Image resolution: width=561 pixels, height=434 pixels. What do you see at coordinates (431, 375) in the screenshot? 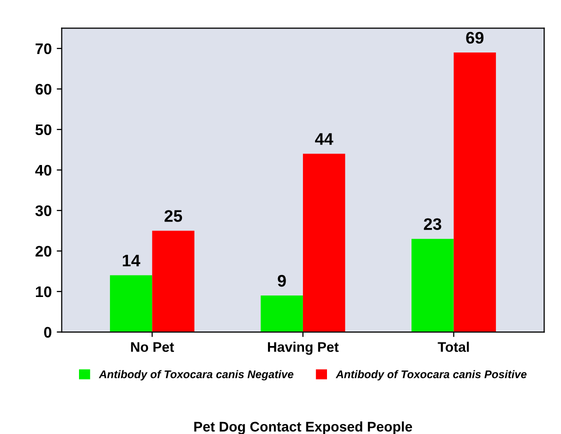
I see `legend-label: Antibody of Toxocara canis Positive` at bounding box center [431, 375].